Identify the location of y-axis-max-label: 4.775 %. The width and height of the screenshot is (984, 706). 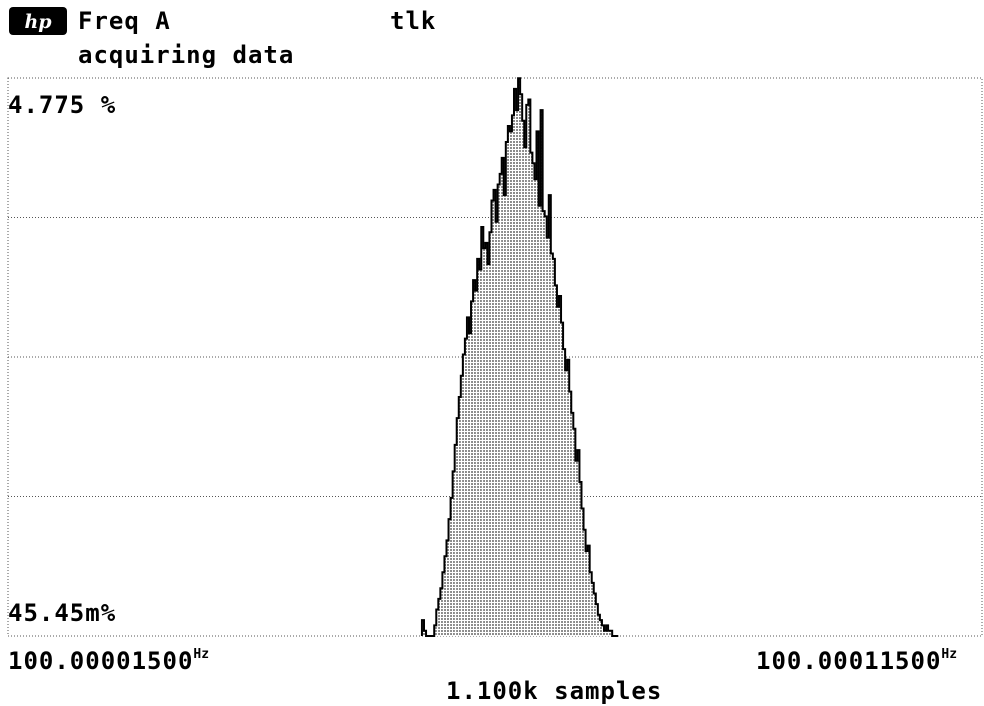
(62, 105).